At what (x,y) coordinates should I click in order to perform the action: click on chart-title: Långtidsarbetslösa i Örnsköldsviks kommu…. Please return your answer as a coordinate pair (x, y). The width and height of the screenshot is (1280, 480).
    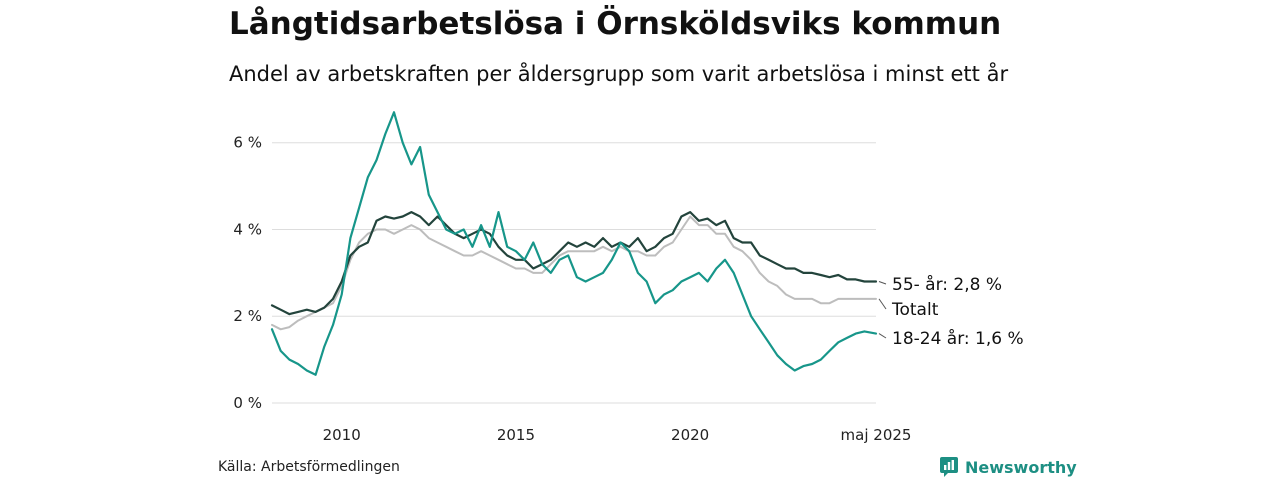
    Looking at the image, I should click on (615, 24).